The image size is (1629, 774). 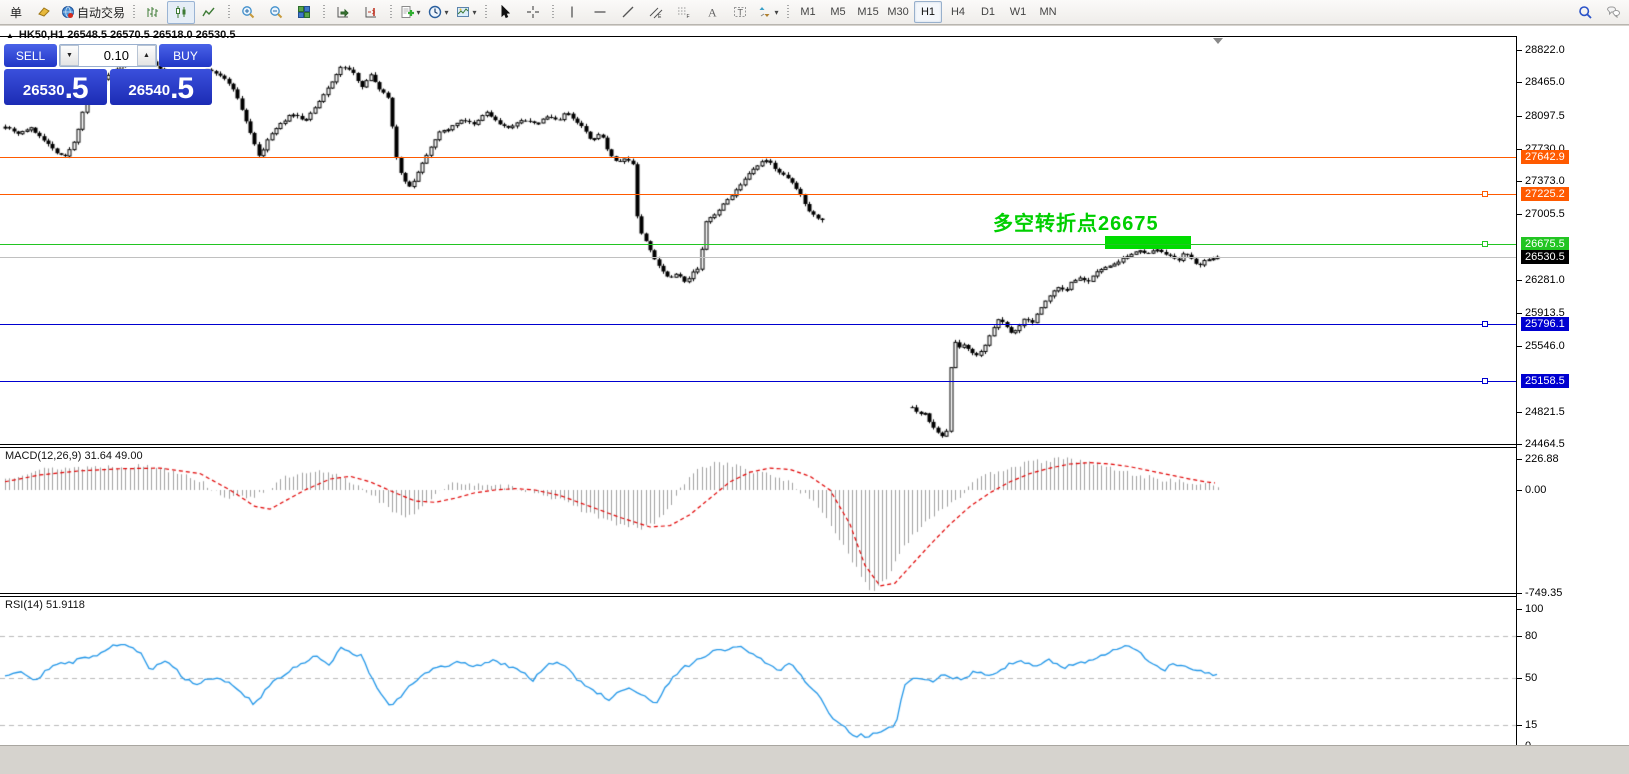 I want to click on buy-price-display: 26540.5, so click(x=160, y=87).